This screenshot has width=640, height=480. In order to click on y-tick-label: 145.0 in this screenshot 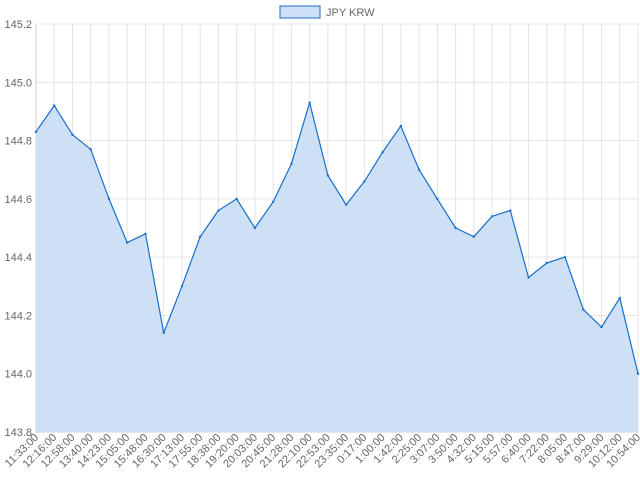, I will do `click(18, 83)`.